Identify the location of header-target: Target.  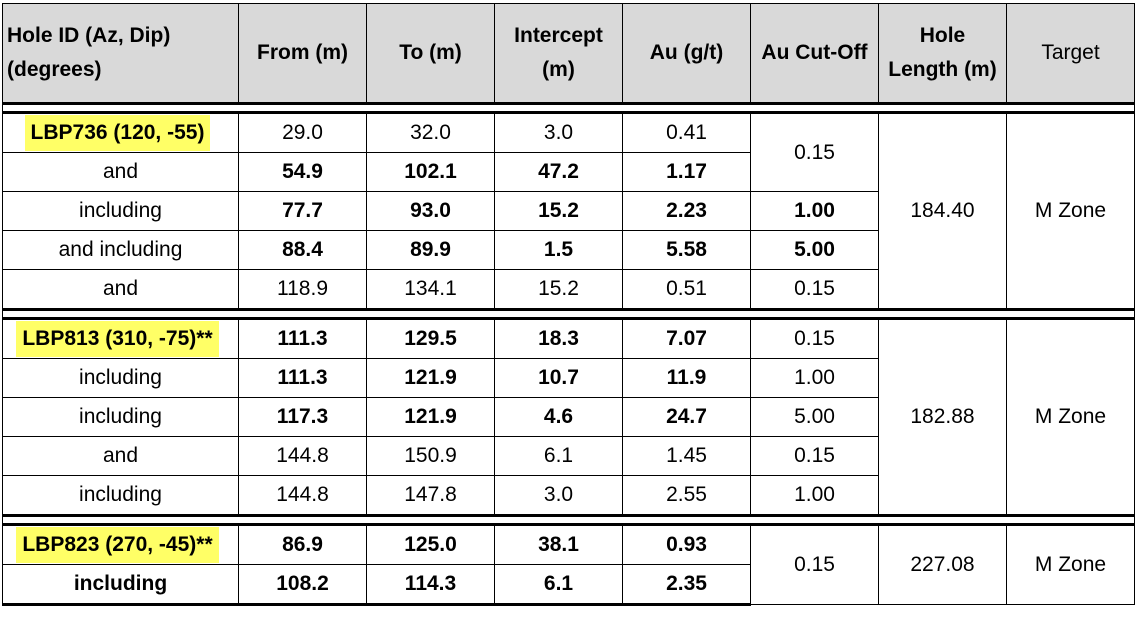
(1070, 53).